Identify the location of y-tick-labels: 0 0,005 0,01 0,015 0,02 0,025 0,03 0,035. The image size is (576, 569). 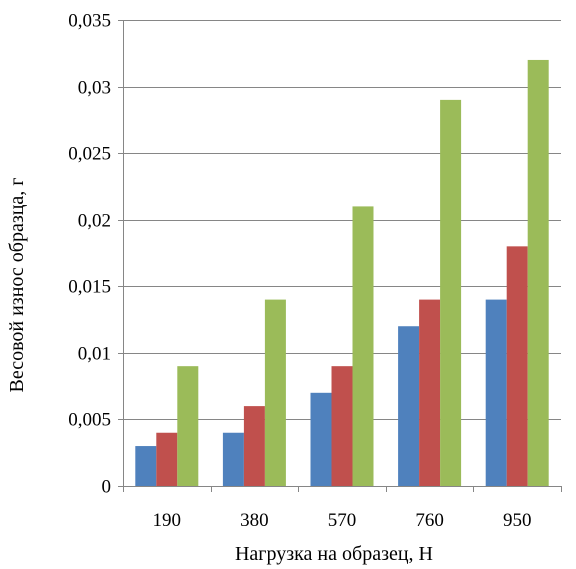
(89, 254).